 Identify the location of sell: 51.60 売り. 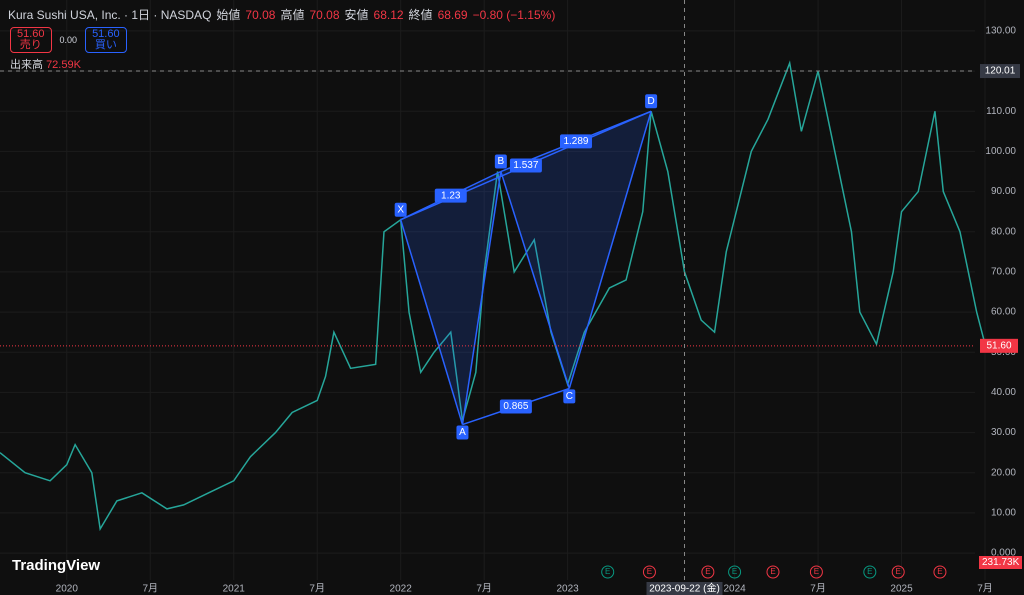
(31, 40).